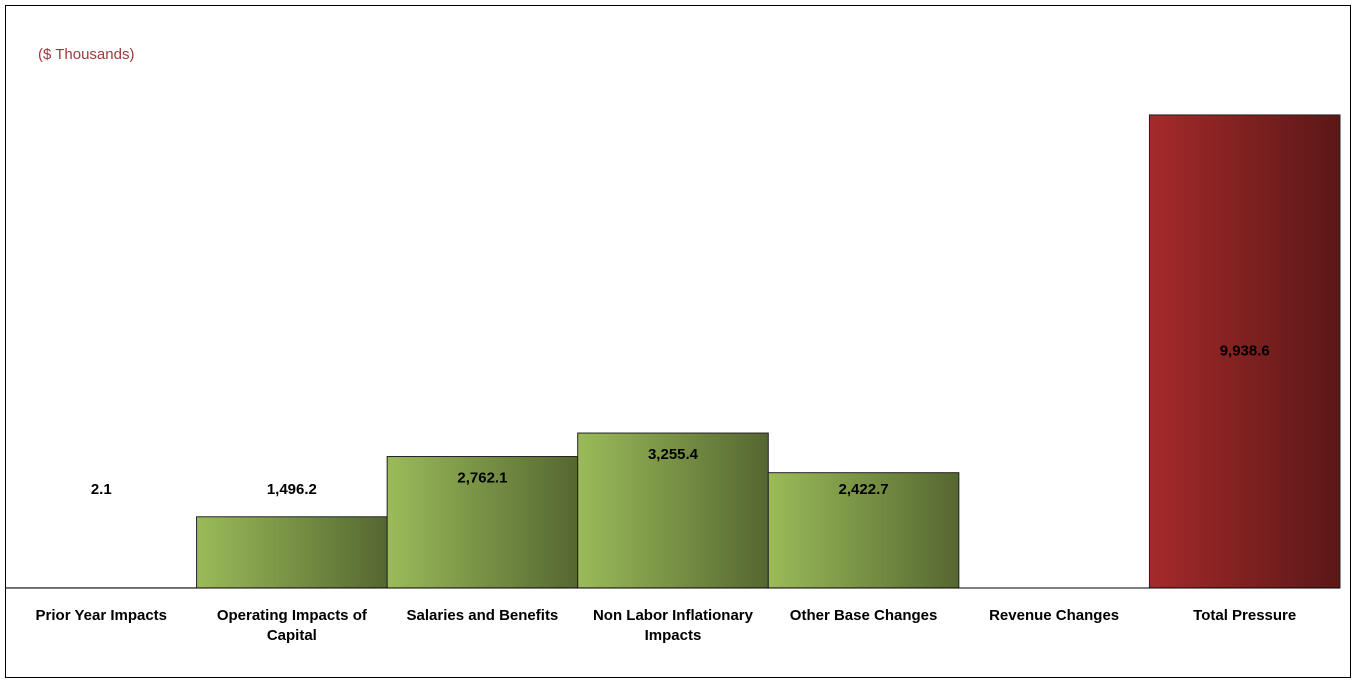 This screenshot has width=1357, height=683. I want to click on value-label: 3,255.4, so click(673, 454).